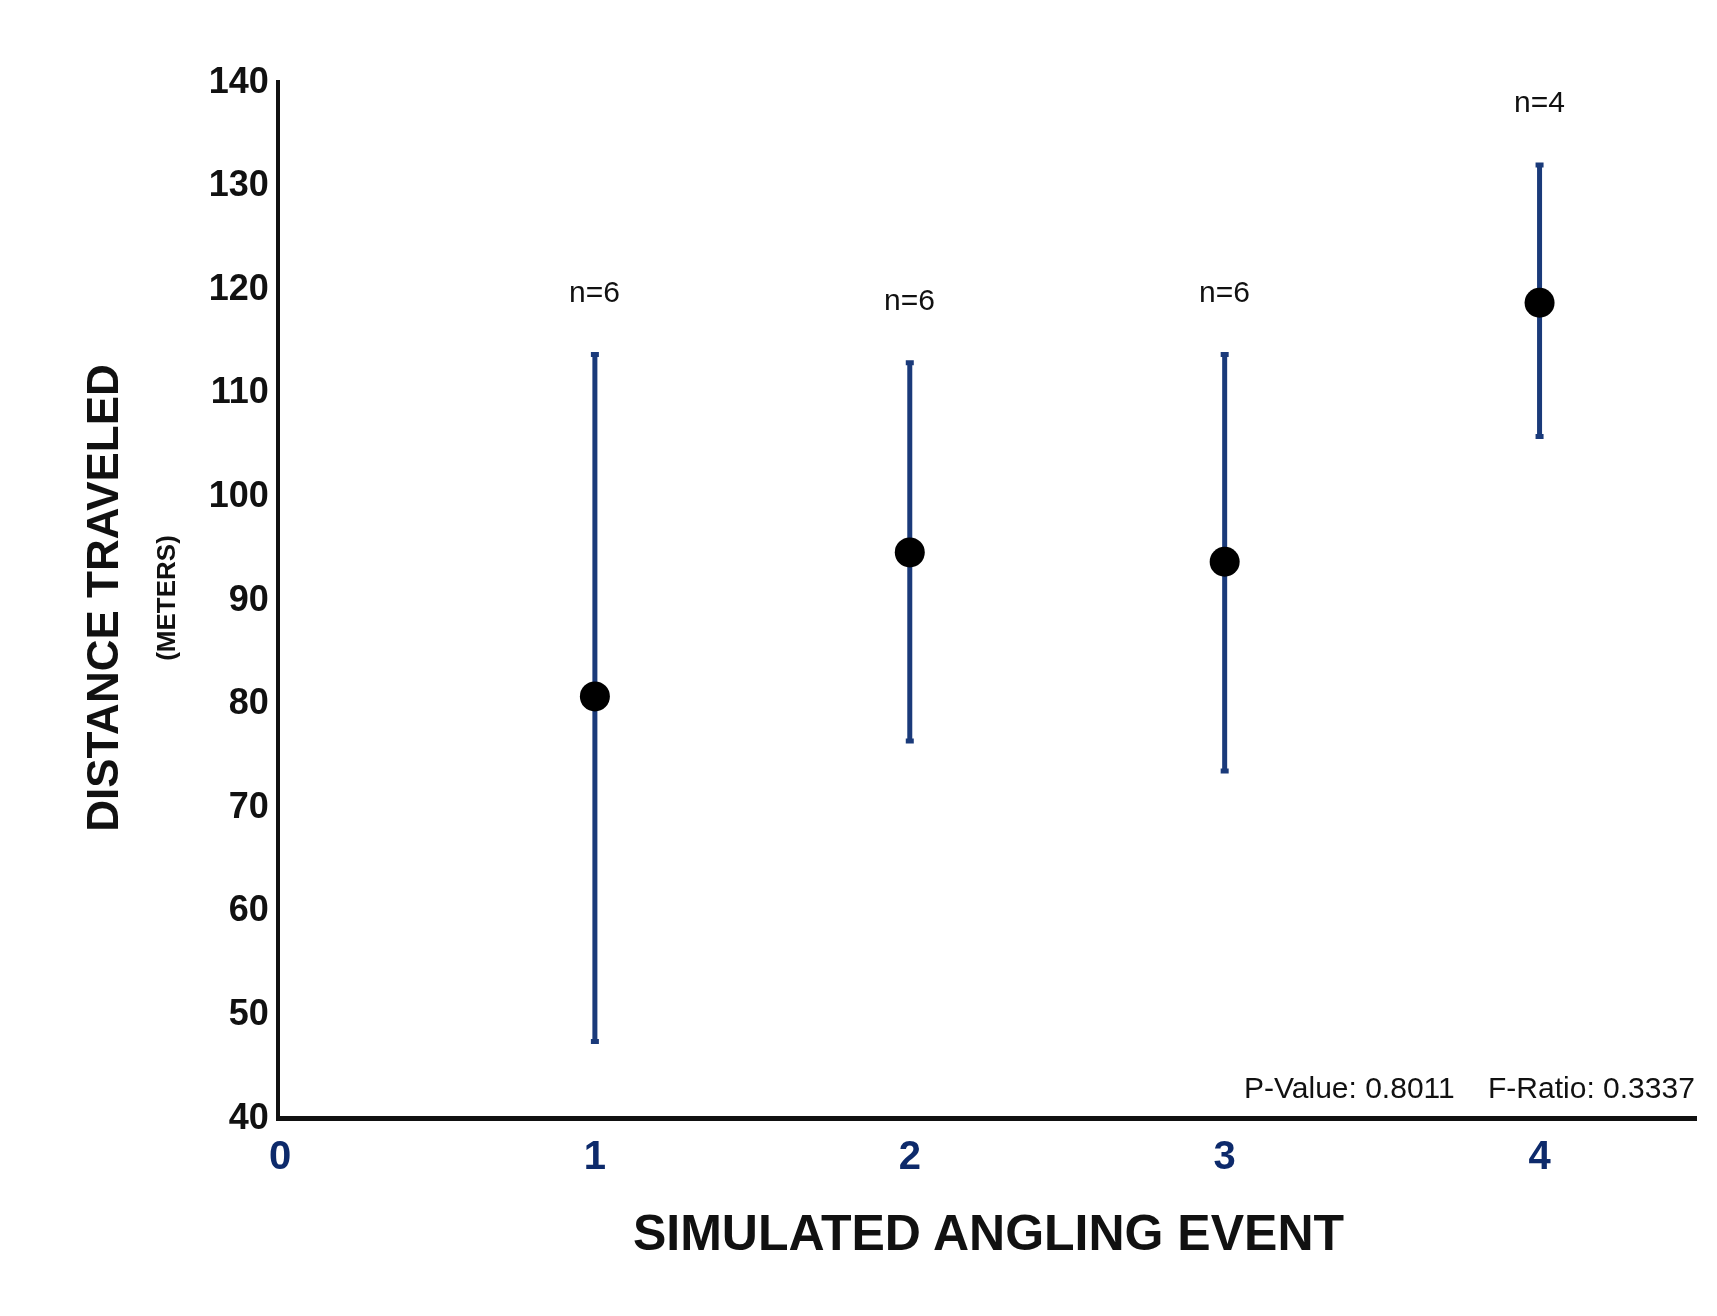 The width and height of the screenshot is (1717, 1316). I want to click on y-tick-label: 100, so click(238, 494).